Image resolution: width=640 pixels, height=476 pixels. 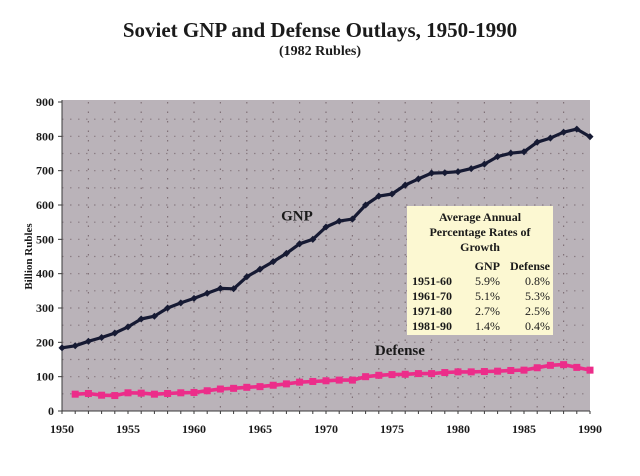 I want to click on table-row: 1971-80 2.7% 2.5%, so click(x=481, y=311).